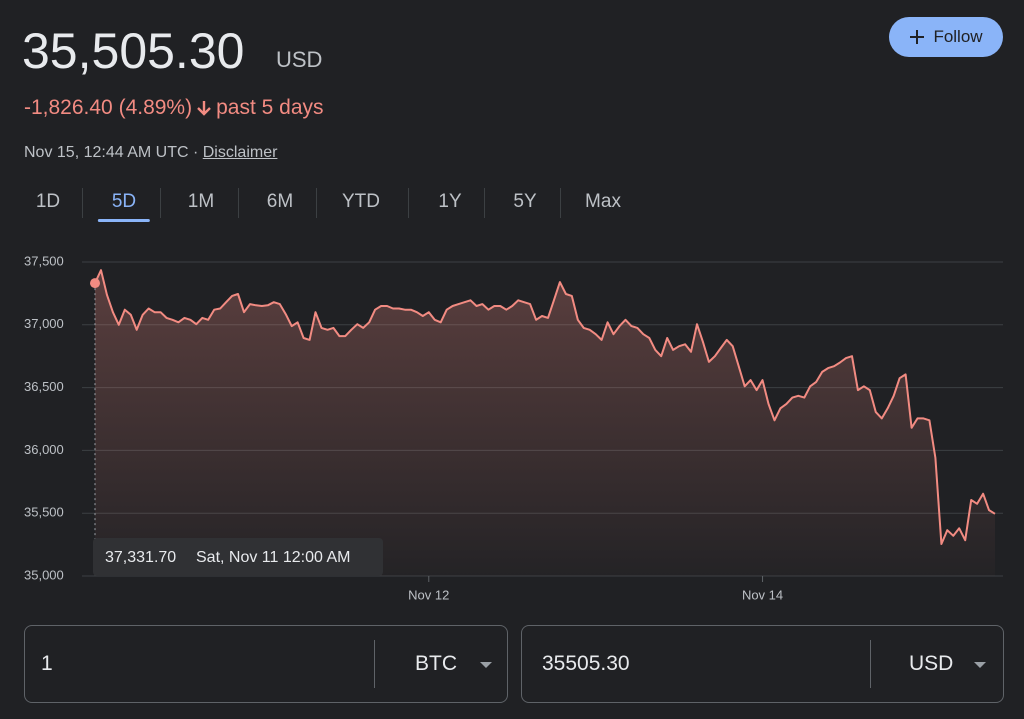 This screenshot has width=1024, height=719. Describe the element at coordinates (204, 108) in the screenshot. I see `down-arrow` at that location.